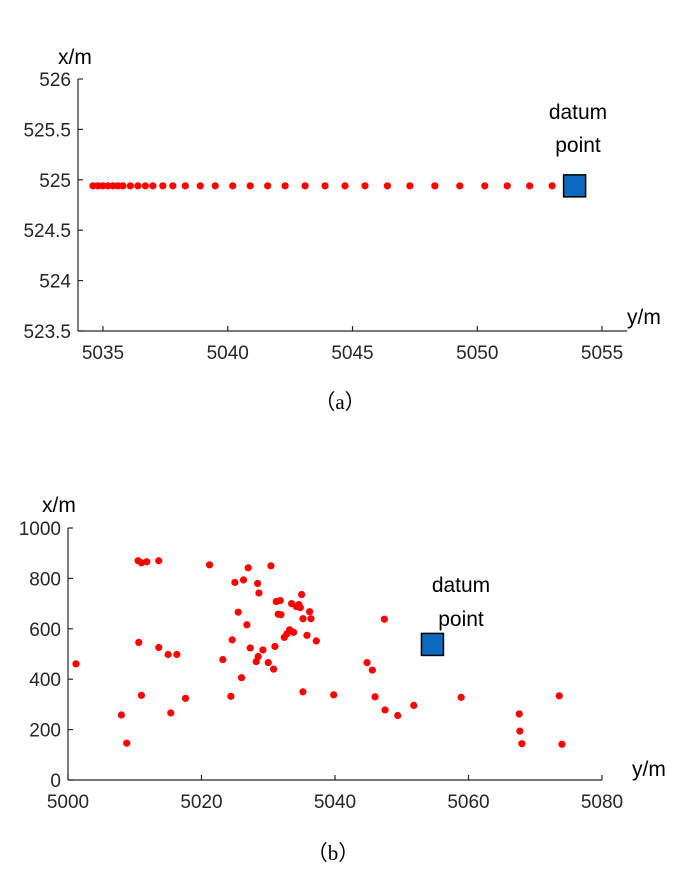  I want to click on chart-a-y-tick-label: 525.5, so click(47, 130).